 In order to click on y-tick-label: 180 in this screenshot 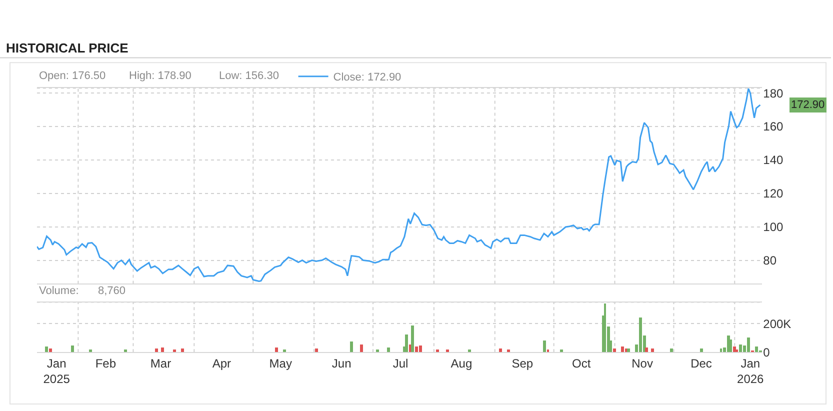, I will do `click(773, 93)`.